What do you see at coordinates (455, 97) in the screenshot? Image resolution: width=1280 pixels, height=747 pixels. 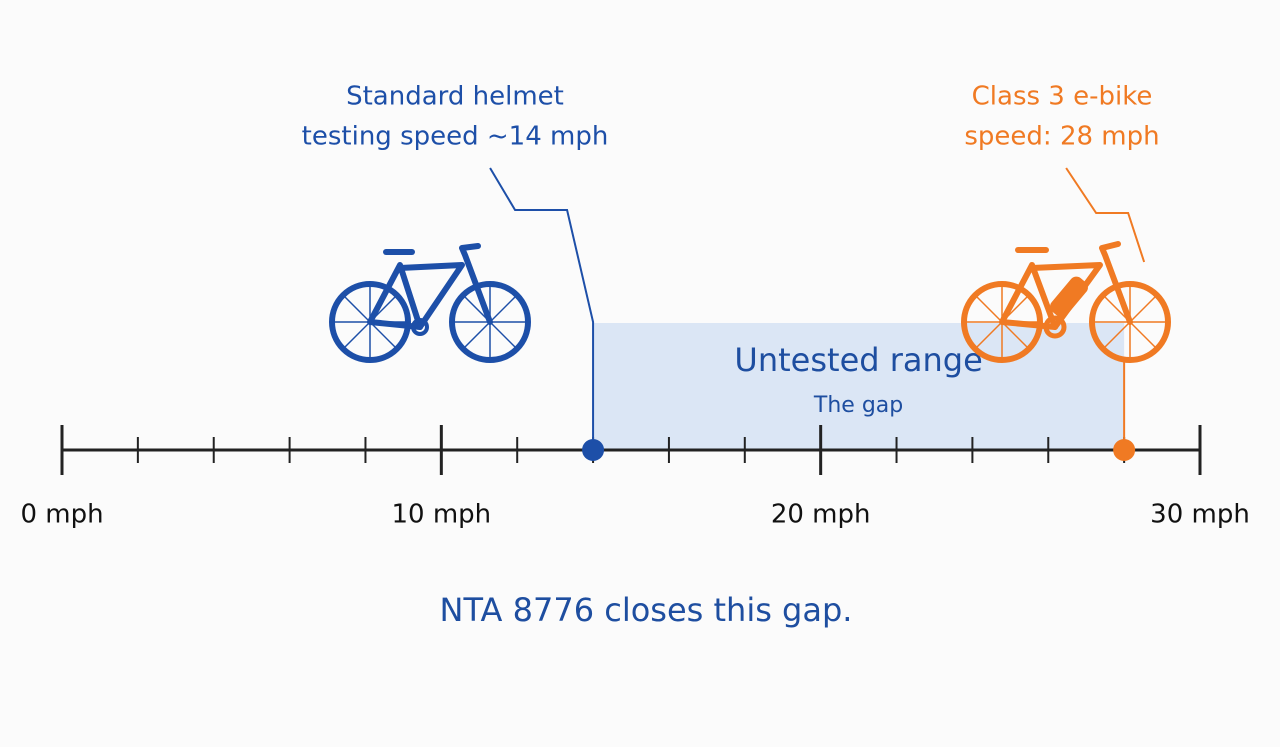 I see `marker-label: Standard helmet` at bounding box center [455, 97].